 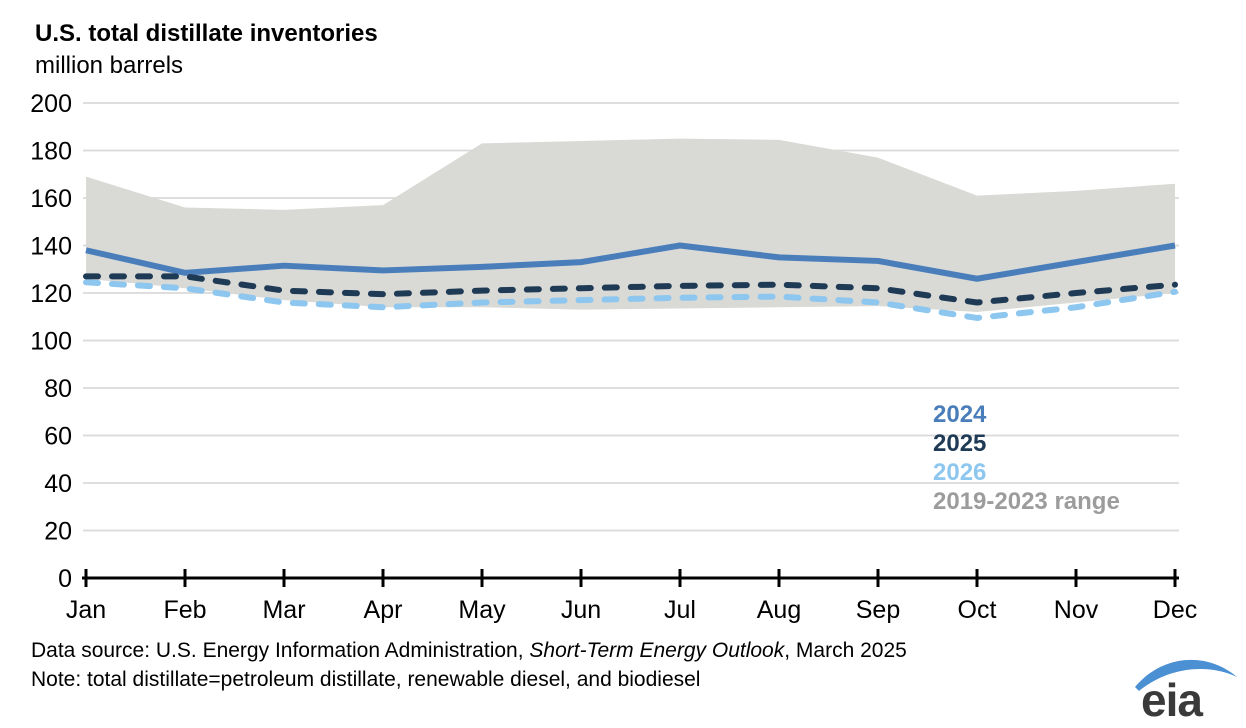 I want to click on eia-logo-text: eia, so click(x=1172, y=699).